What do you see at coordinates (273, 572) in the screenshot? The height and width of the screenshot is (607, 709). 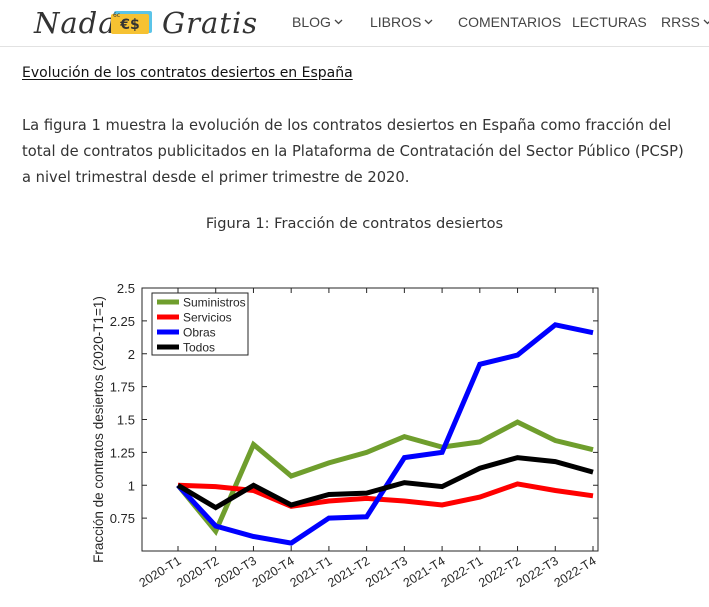 I see `x-tick-label: 2020-T4` at bounding box center [273, 572].